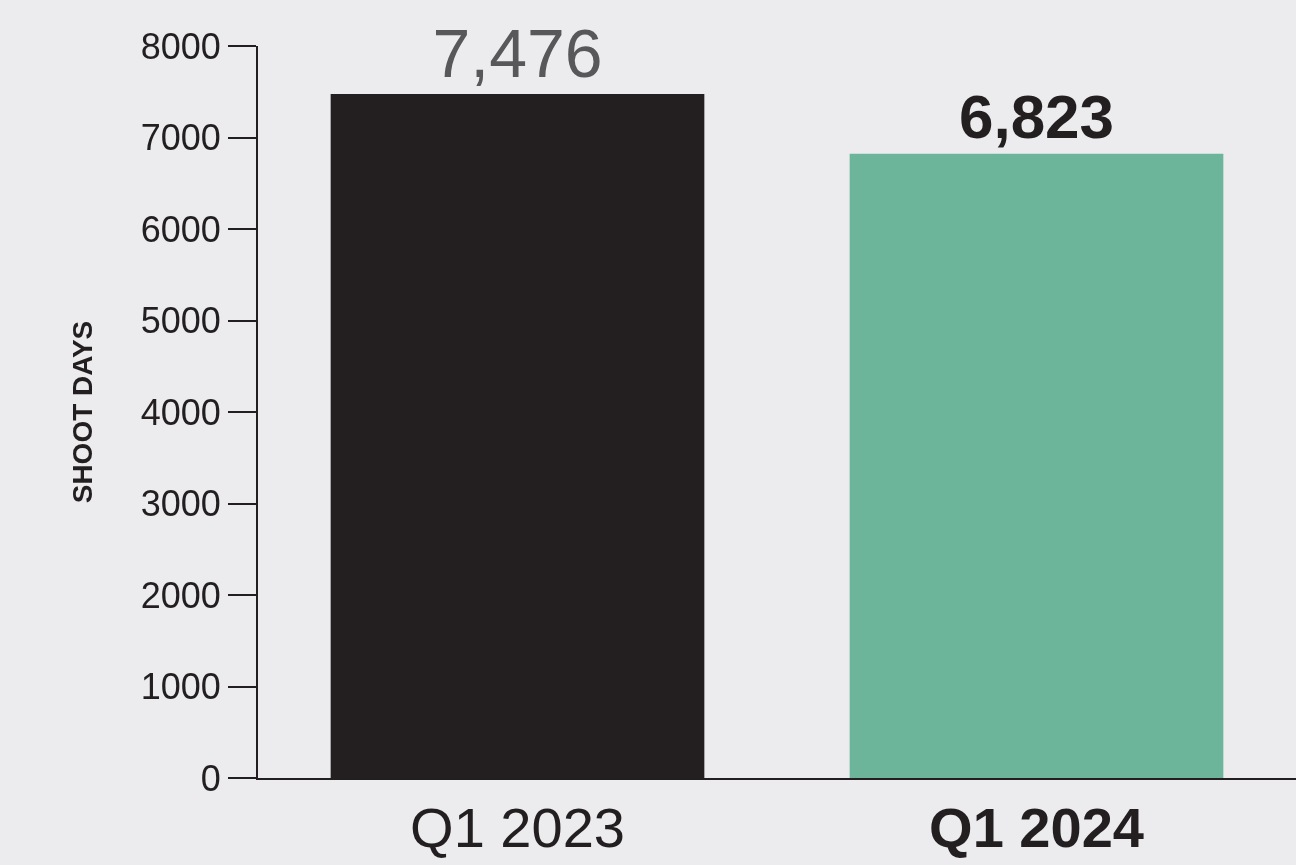 This screenshot has width=1296, height=865. I want to click on y-axis-title: SHOOT DAYS, so click(82, 412).